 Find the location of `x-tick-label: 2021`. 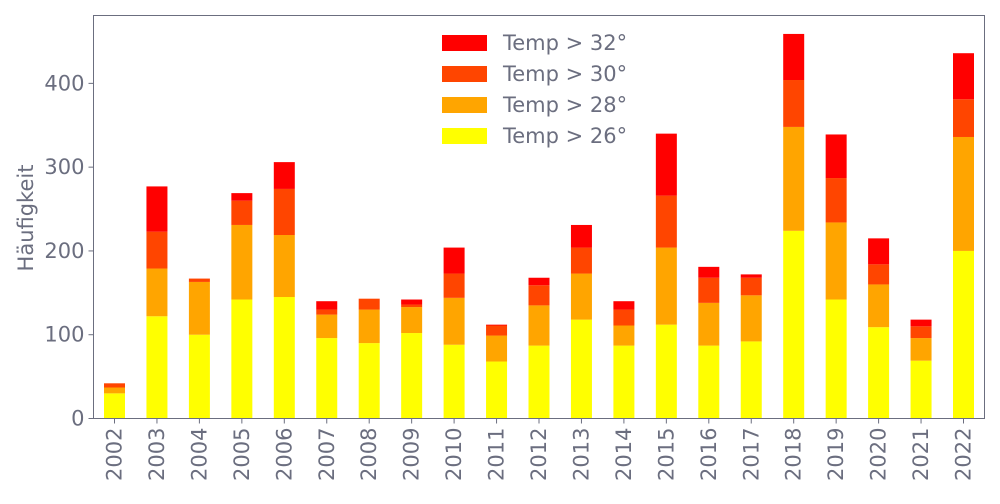

x-tick-label: 2021 is located at coordinates (921, 454).